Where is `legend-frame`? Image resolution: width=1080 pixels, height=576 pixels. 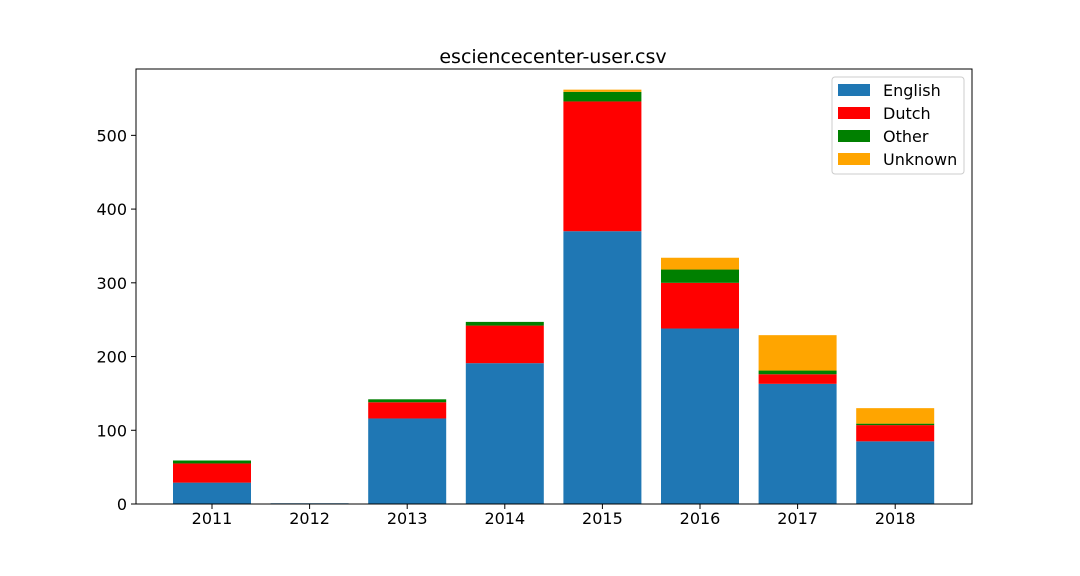
legend-frame is located at coordinates (898, 125).